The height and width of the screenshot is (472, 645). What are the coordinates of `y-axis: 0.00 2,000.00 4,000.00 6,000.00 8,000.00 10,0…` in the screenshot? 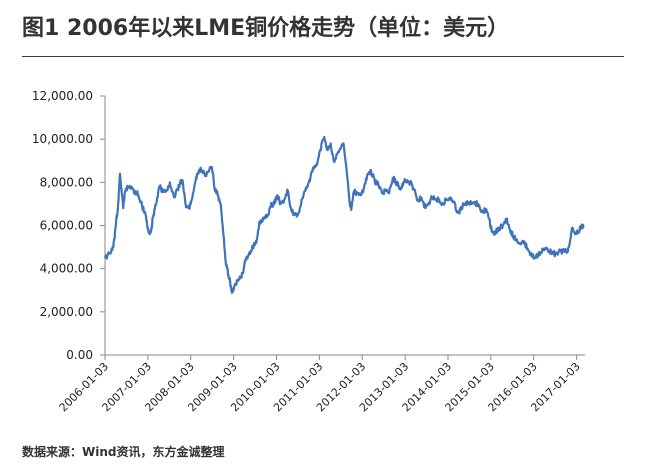 It's located at (69, 225).